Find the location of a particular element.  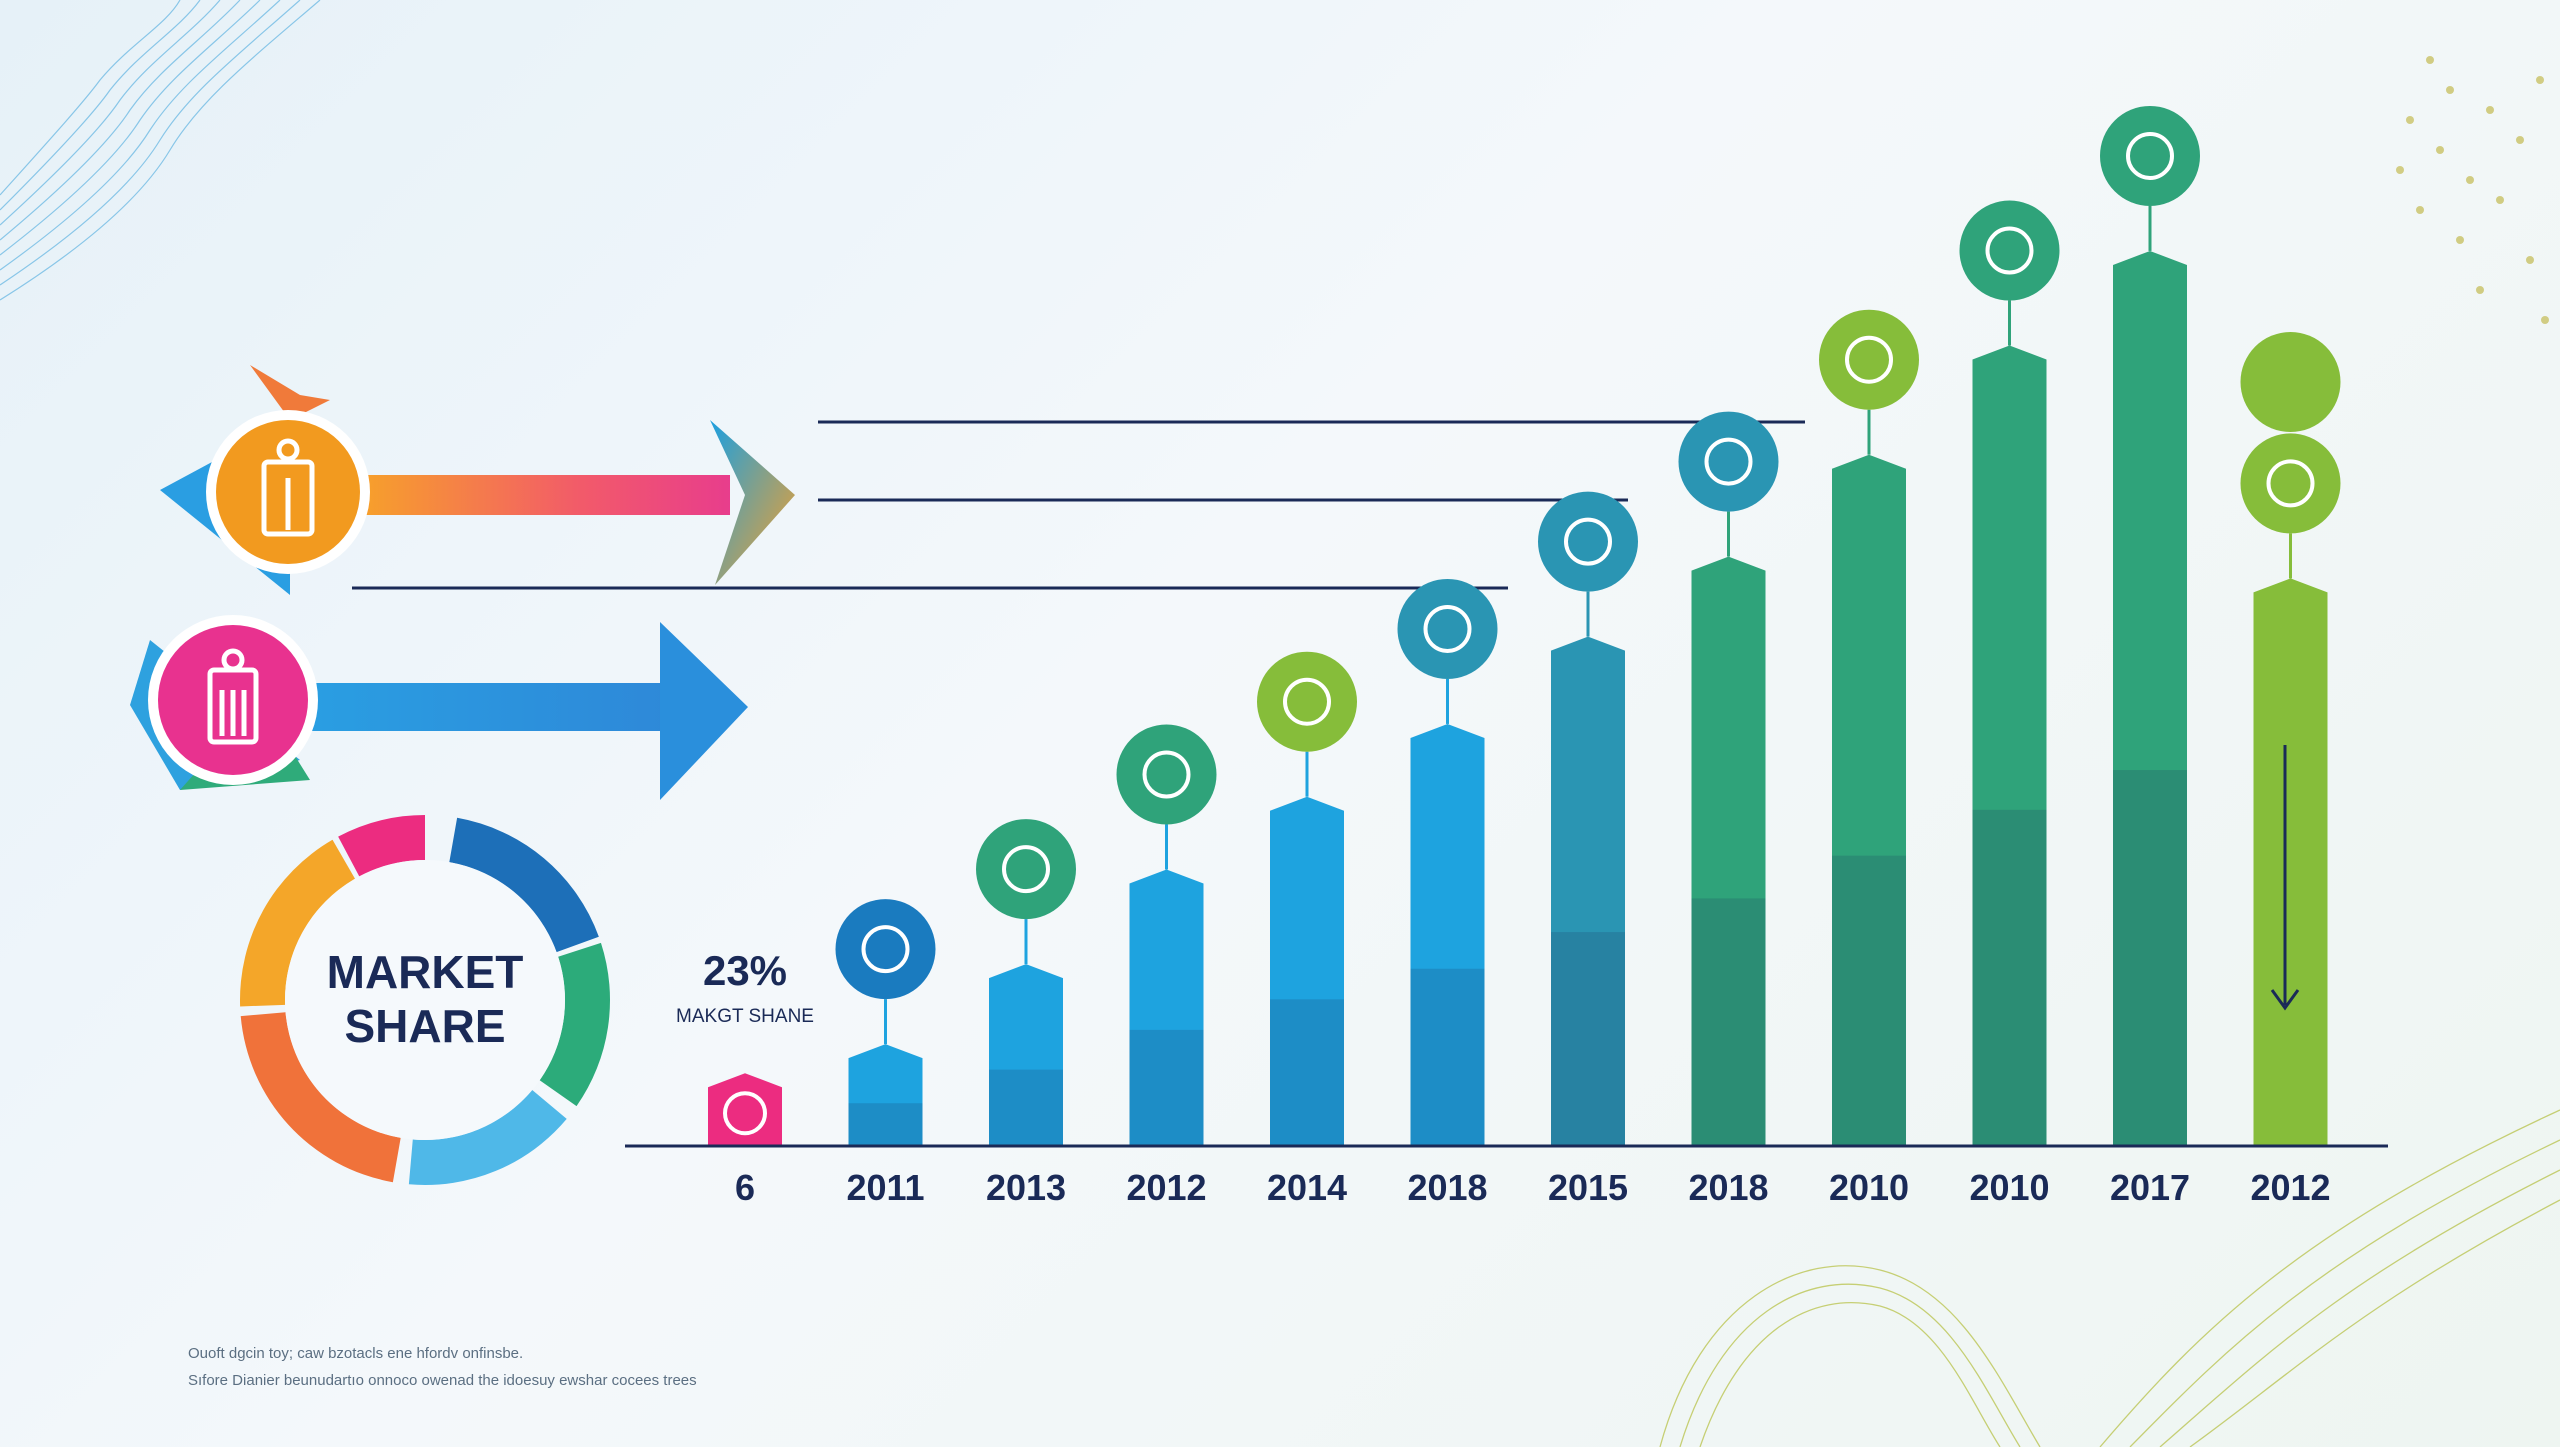

x-tick-label: 6 is located at coordinates (745, 1187).